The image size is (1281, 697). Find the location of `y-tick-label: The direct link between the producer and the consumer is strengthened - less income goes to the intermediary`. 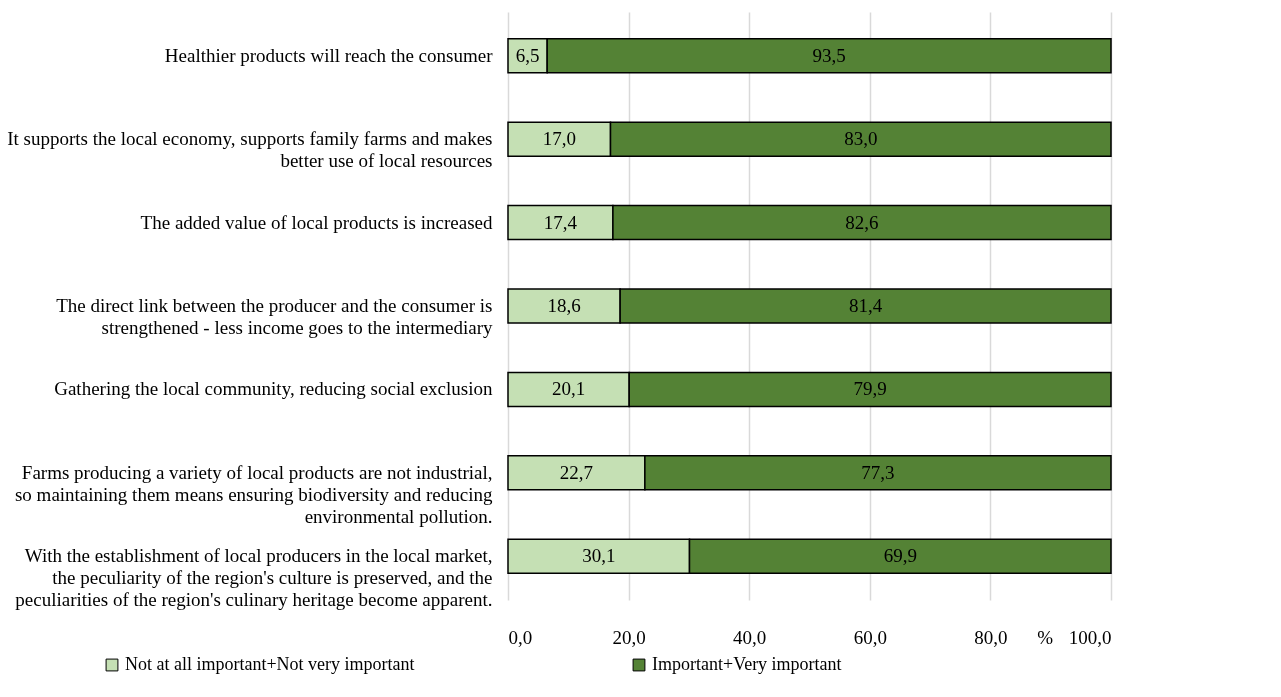

y-tick-label: The direct link between the producer and the consumer is strengthened - less income goes to the intermediary is located at coordinates (274, 316).